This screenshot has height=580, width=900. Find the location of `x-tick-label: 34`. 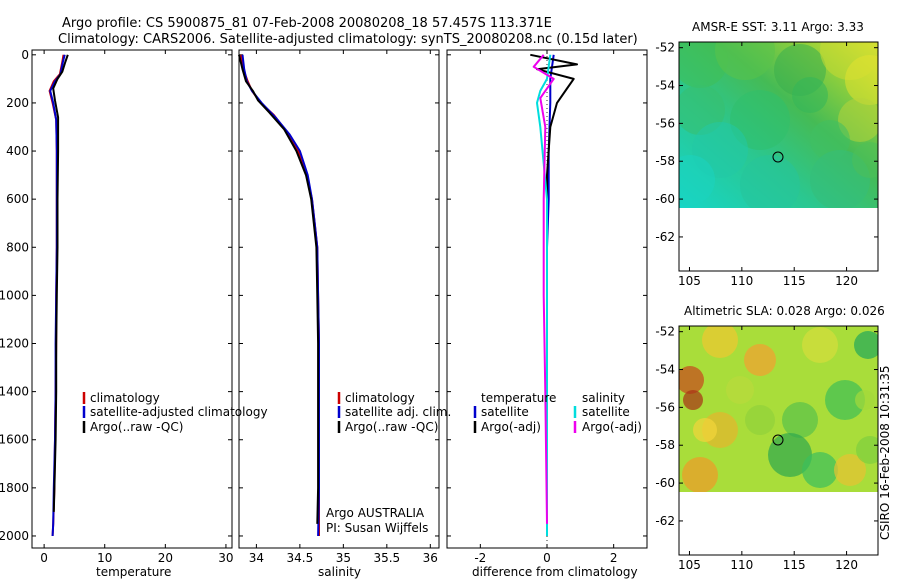

x-tick-label: 34 is located at coordinates (256, 558).